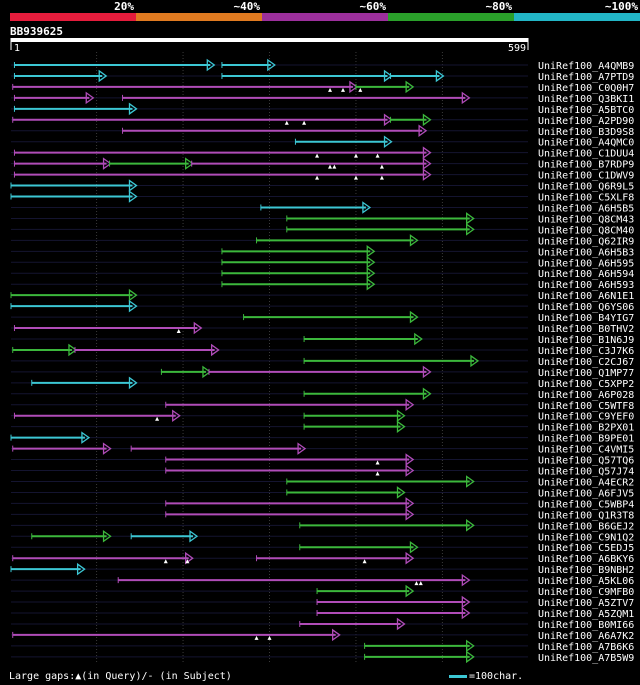 The width and height of the screenshot is (640, 685). I want to click on hit-label: UniRef100_A6H5B3, so click(586, 252).